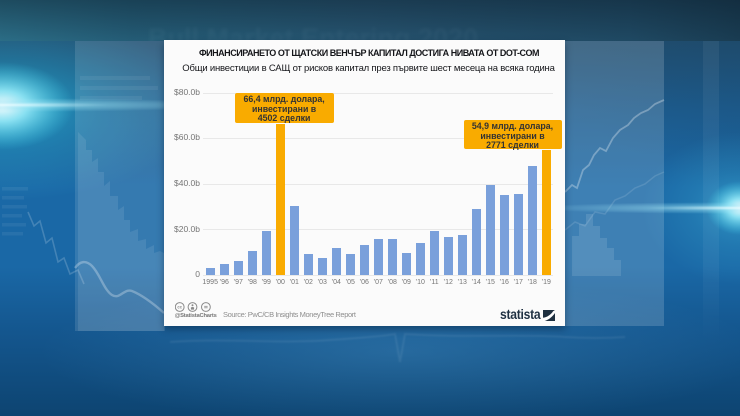 The image size is (740, 416). Describe the element at coordinates (179, 307) in the screenshot. I see `svg-text: cc` at that location.